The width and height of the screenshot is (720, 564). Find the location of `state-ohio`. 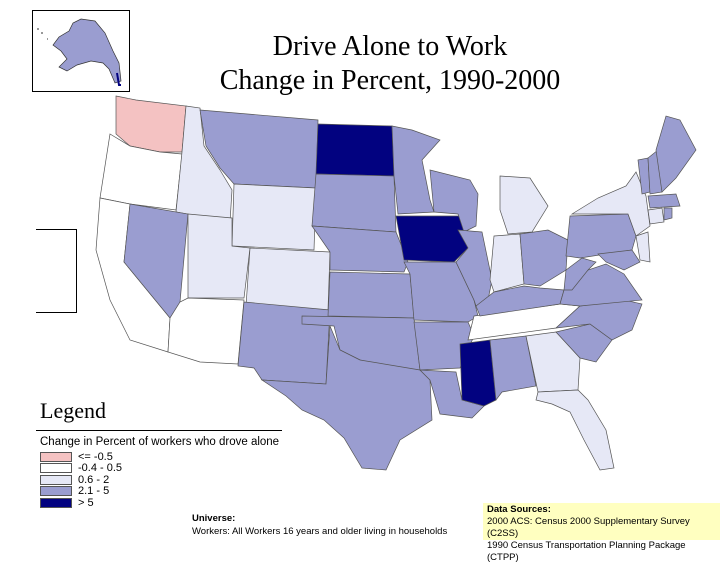

state-ohio is located at coordinates (544, 258).